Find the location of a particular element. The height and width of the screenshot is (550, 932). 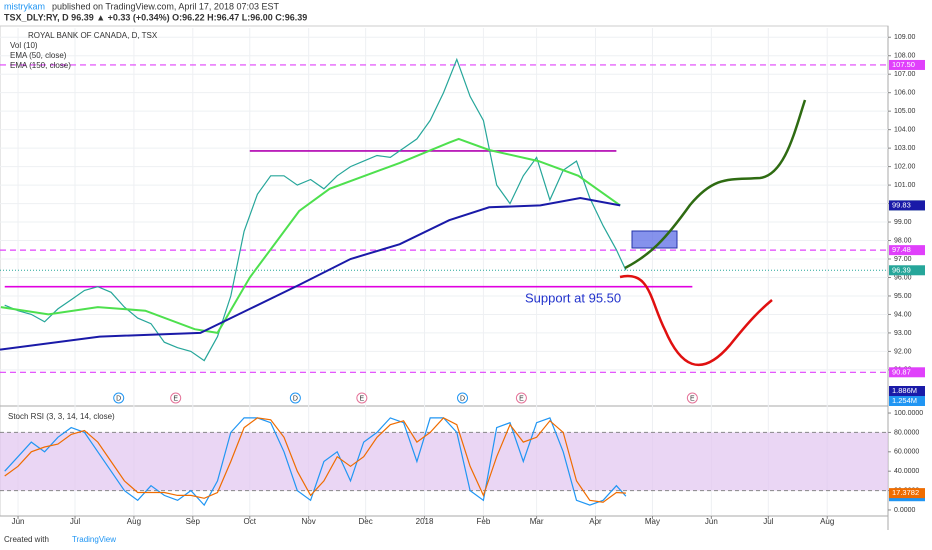

footer-brand: TradingView is located at coordinates (94, 539).